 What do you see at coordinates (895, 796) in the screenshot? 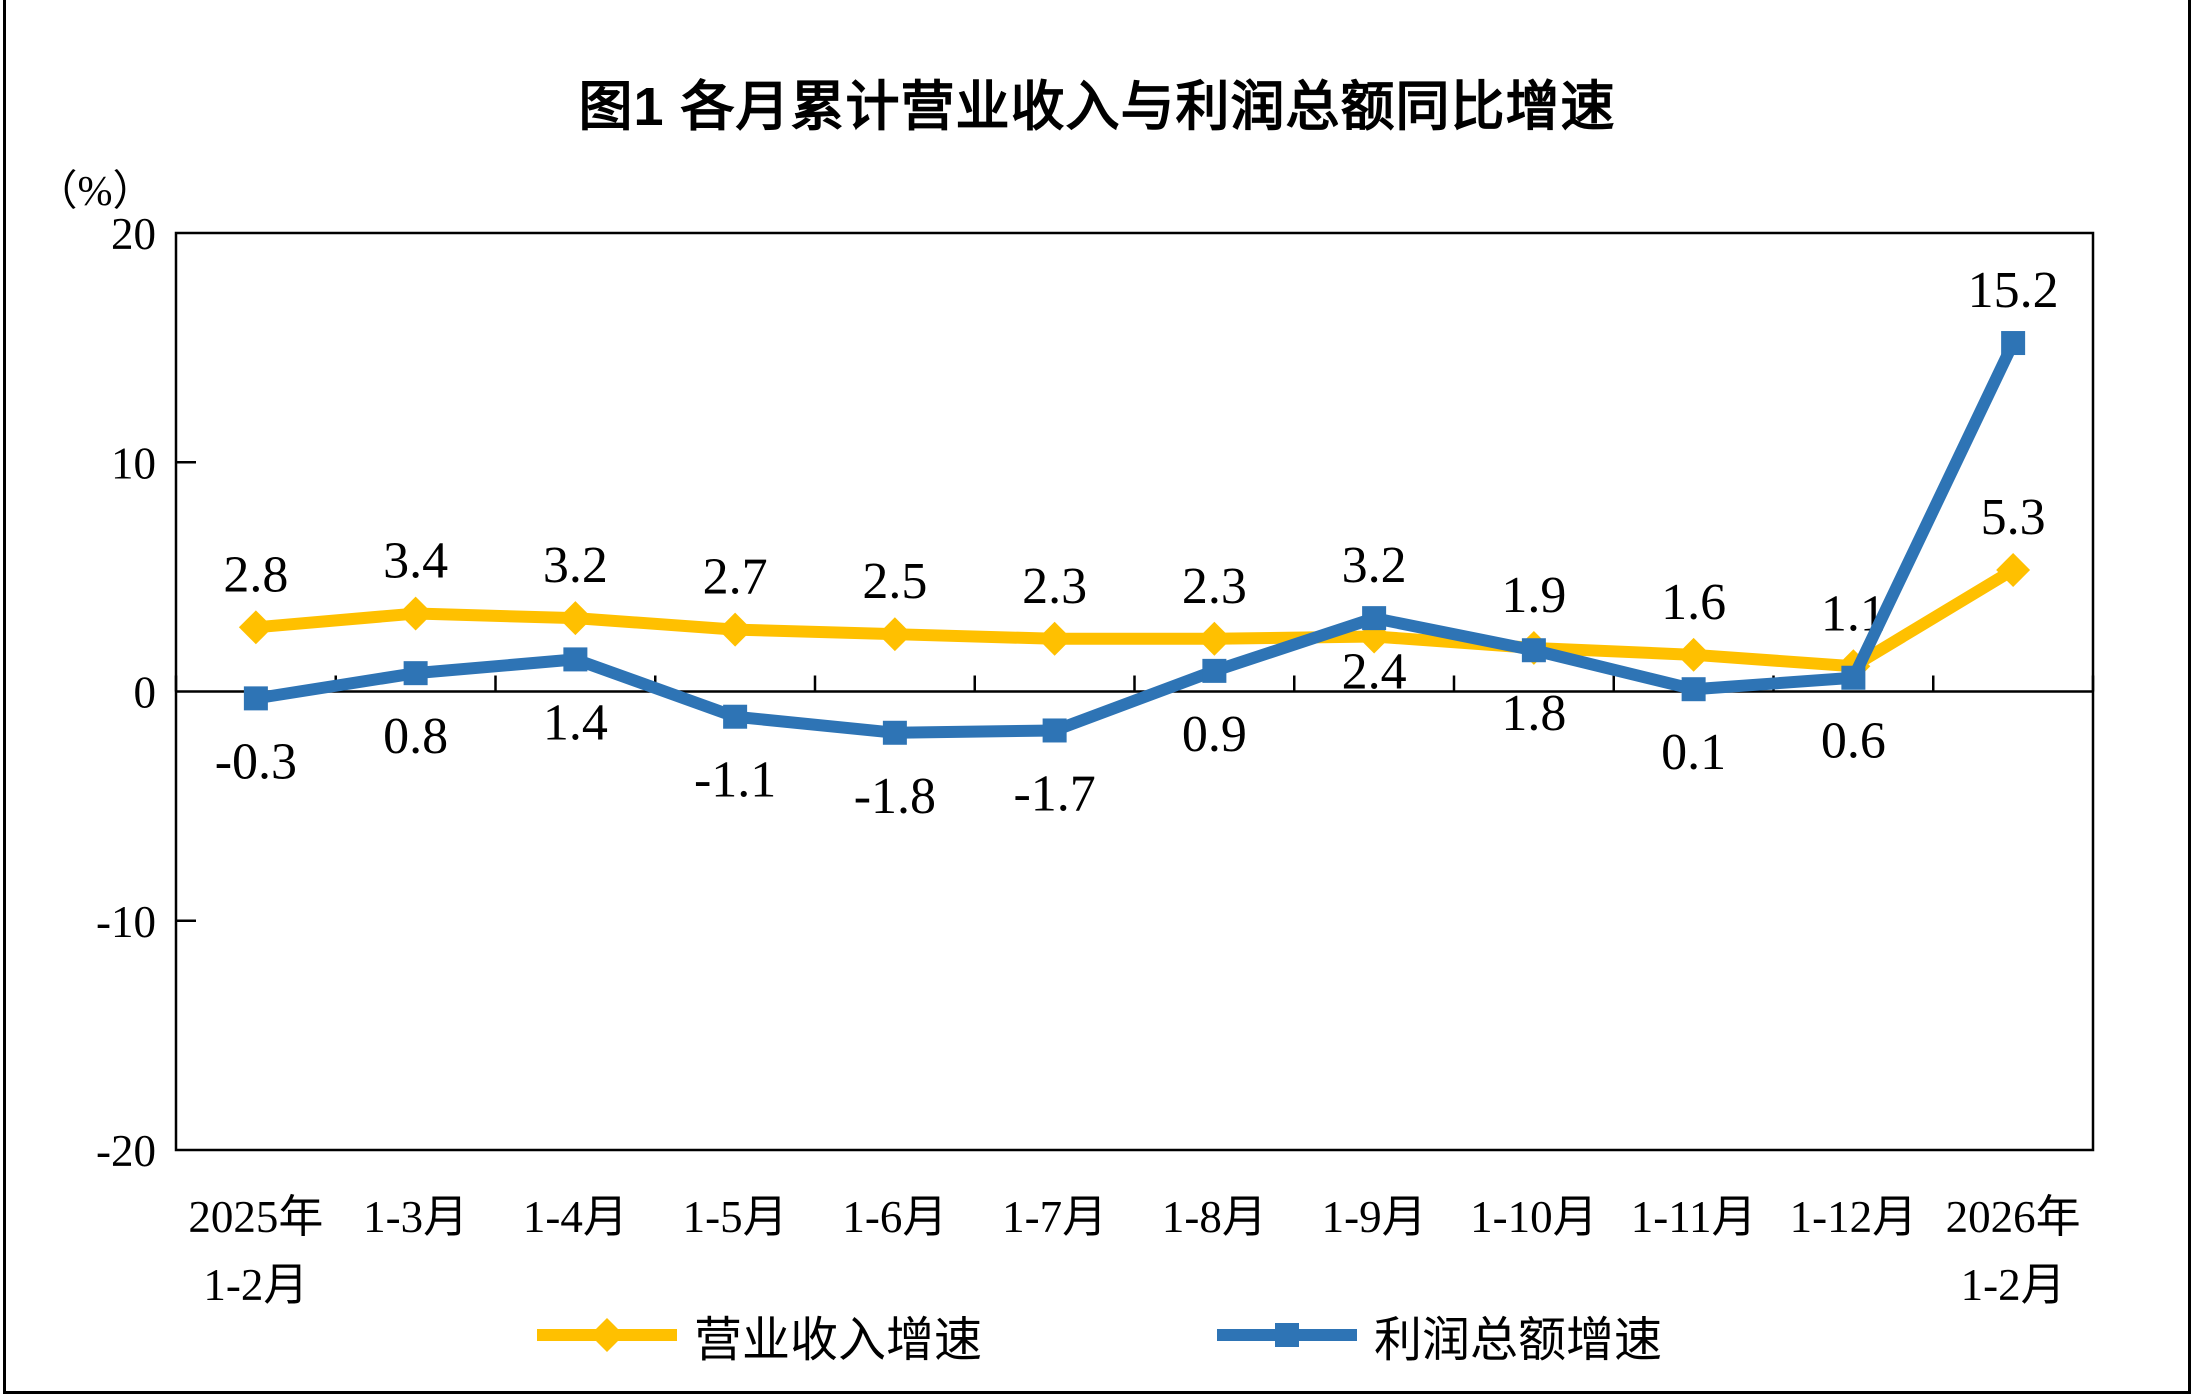
I see `profit-data-label: -1.8` at bounding box center [895, 796].